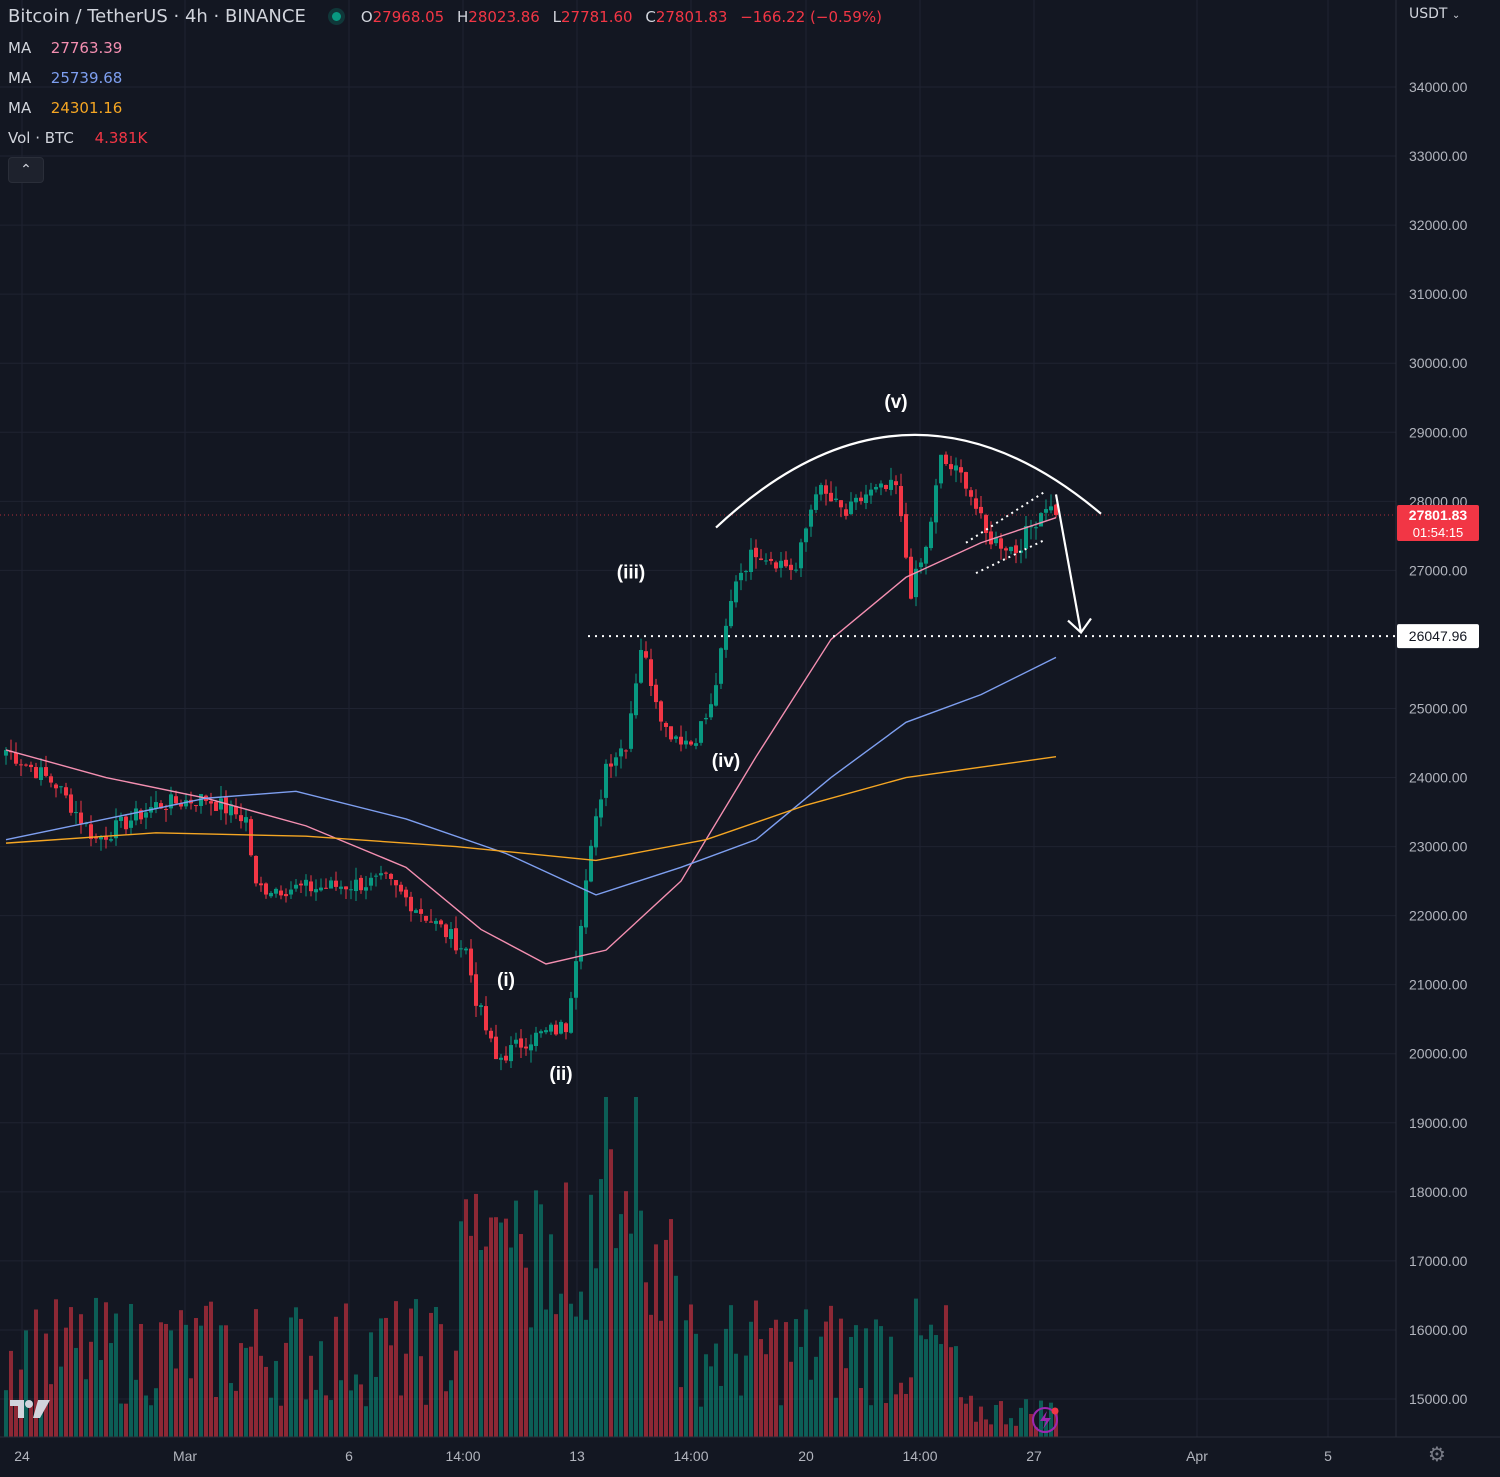 The height and width of the screenshot is (1477, 1500). Describe the element at coordinates (449, 78) in the screenshot. I see `indicator-ma-mid: MA 25739.68` at that location.